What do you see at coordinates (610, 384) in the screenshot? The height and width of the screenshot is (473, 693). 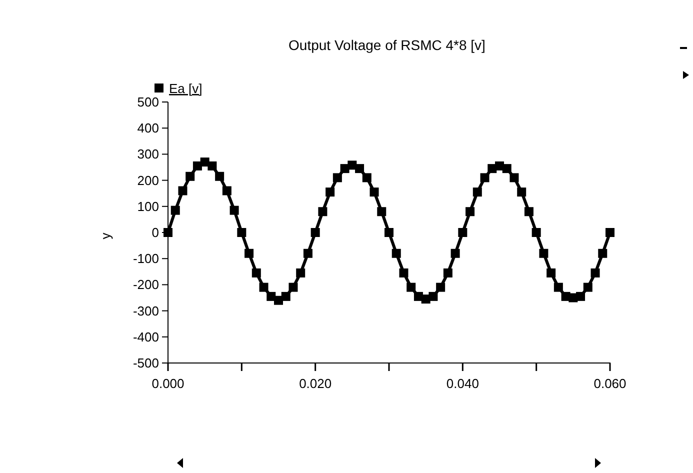 I see `x-tick-label: 0.060` at bounding box center [610, 384].